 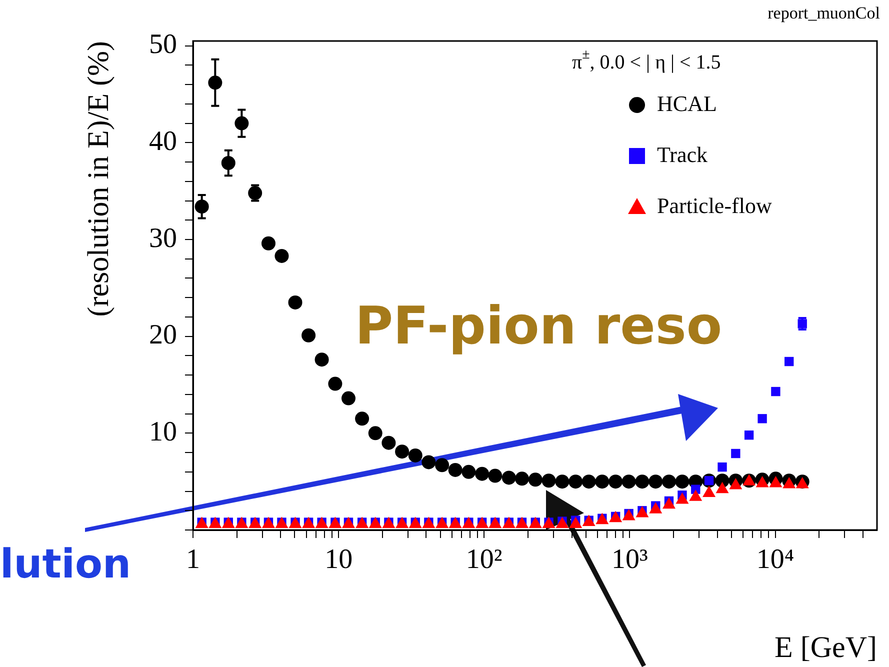 What do you see at coordinates (824, 12) in the screenshot?
I see `text: report_muonCol` at bounding box center [824, 12].